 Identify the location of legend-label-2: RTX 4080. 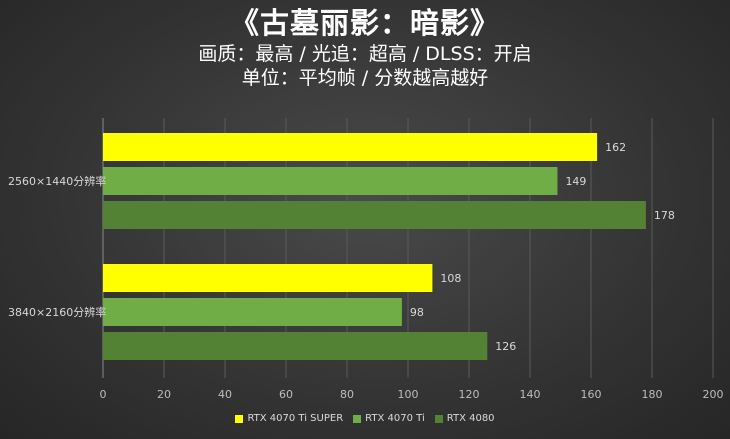
(470, 418).